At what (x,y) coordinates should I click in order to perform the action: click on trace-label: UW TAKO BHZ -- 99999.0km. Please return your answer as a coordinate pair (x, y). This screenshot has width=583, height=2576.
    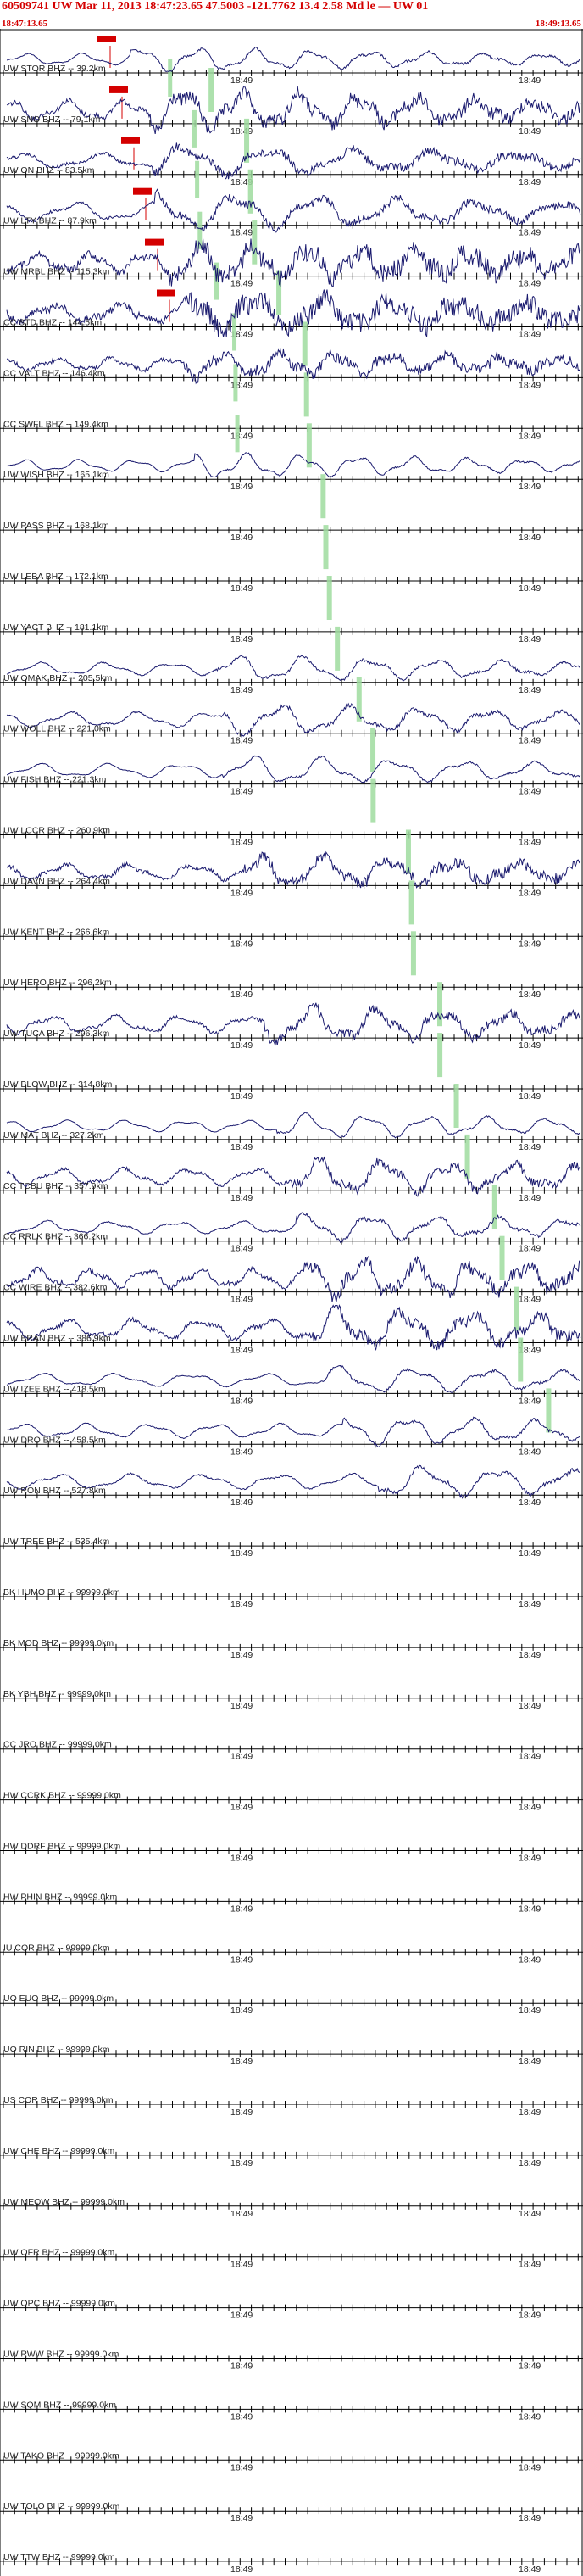
    Looking at the image, I should click on (61, 2456).